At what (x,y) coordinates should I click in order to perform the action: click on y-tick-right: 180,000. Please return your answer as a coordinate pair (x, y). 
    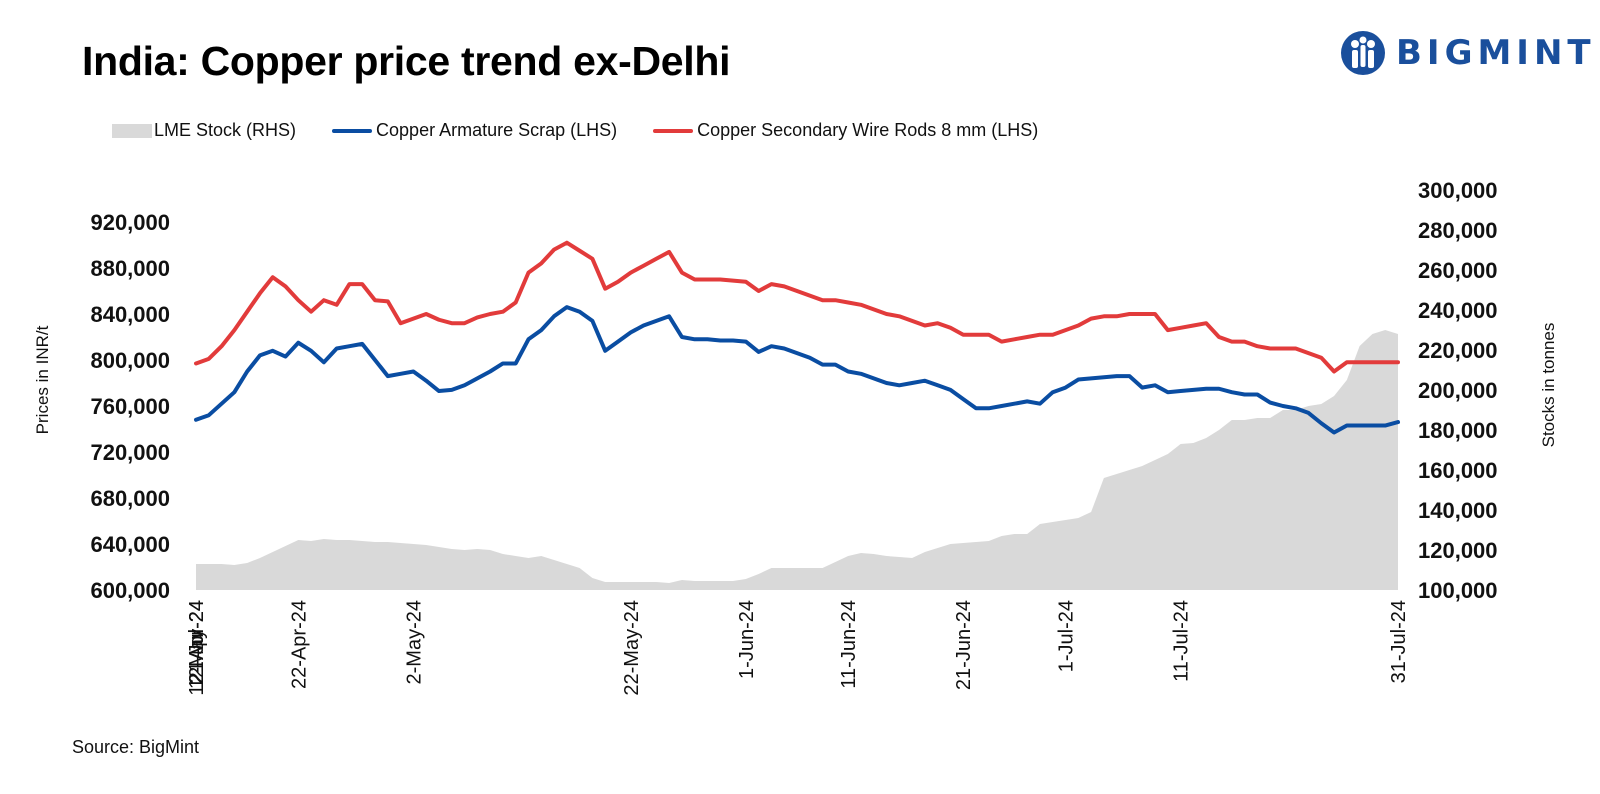
    Looking at the image, I should click on (1458, 430).